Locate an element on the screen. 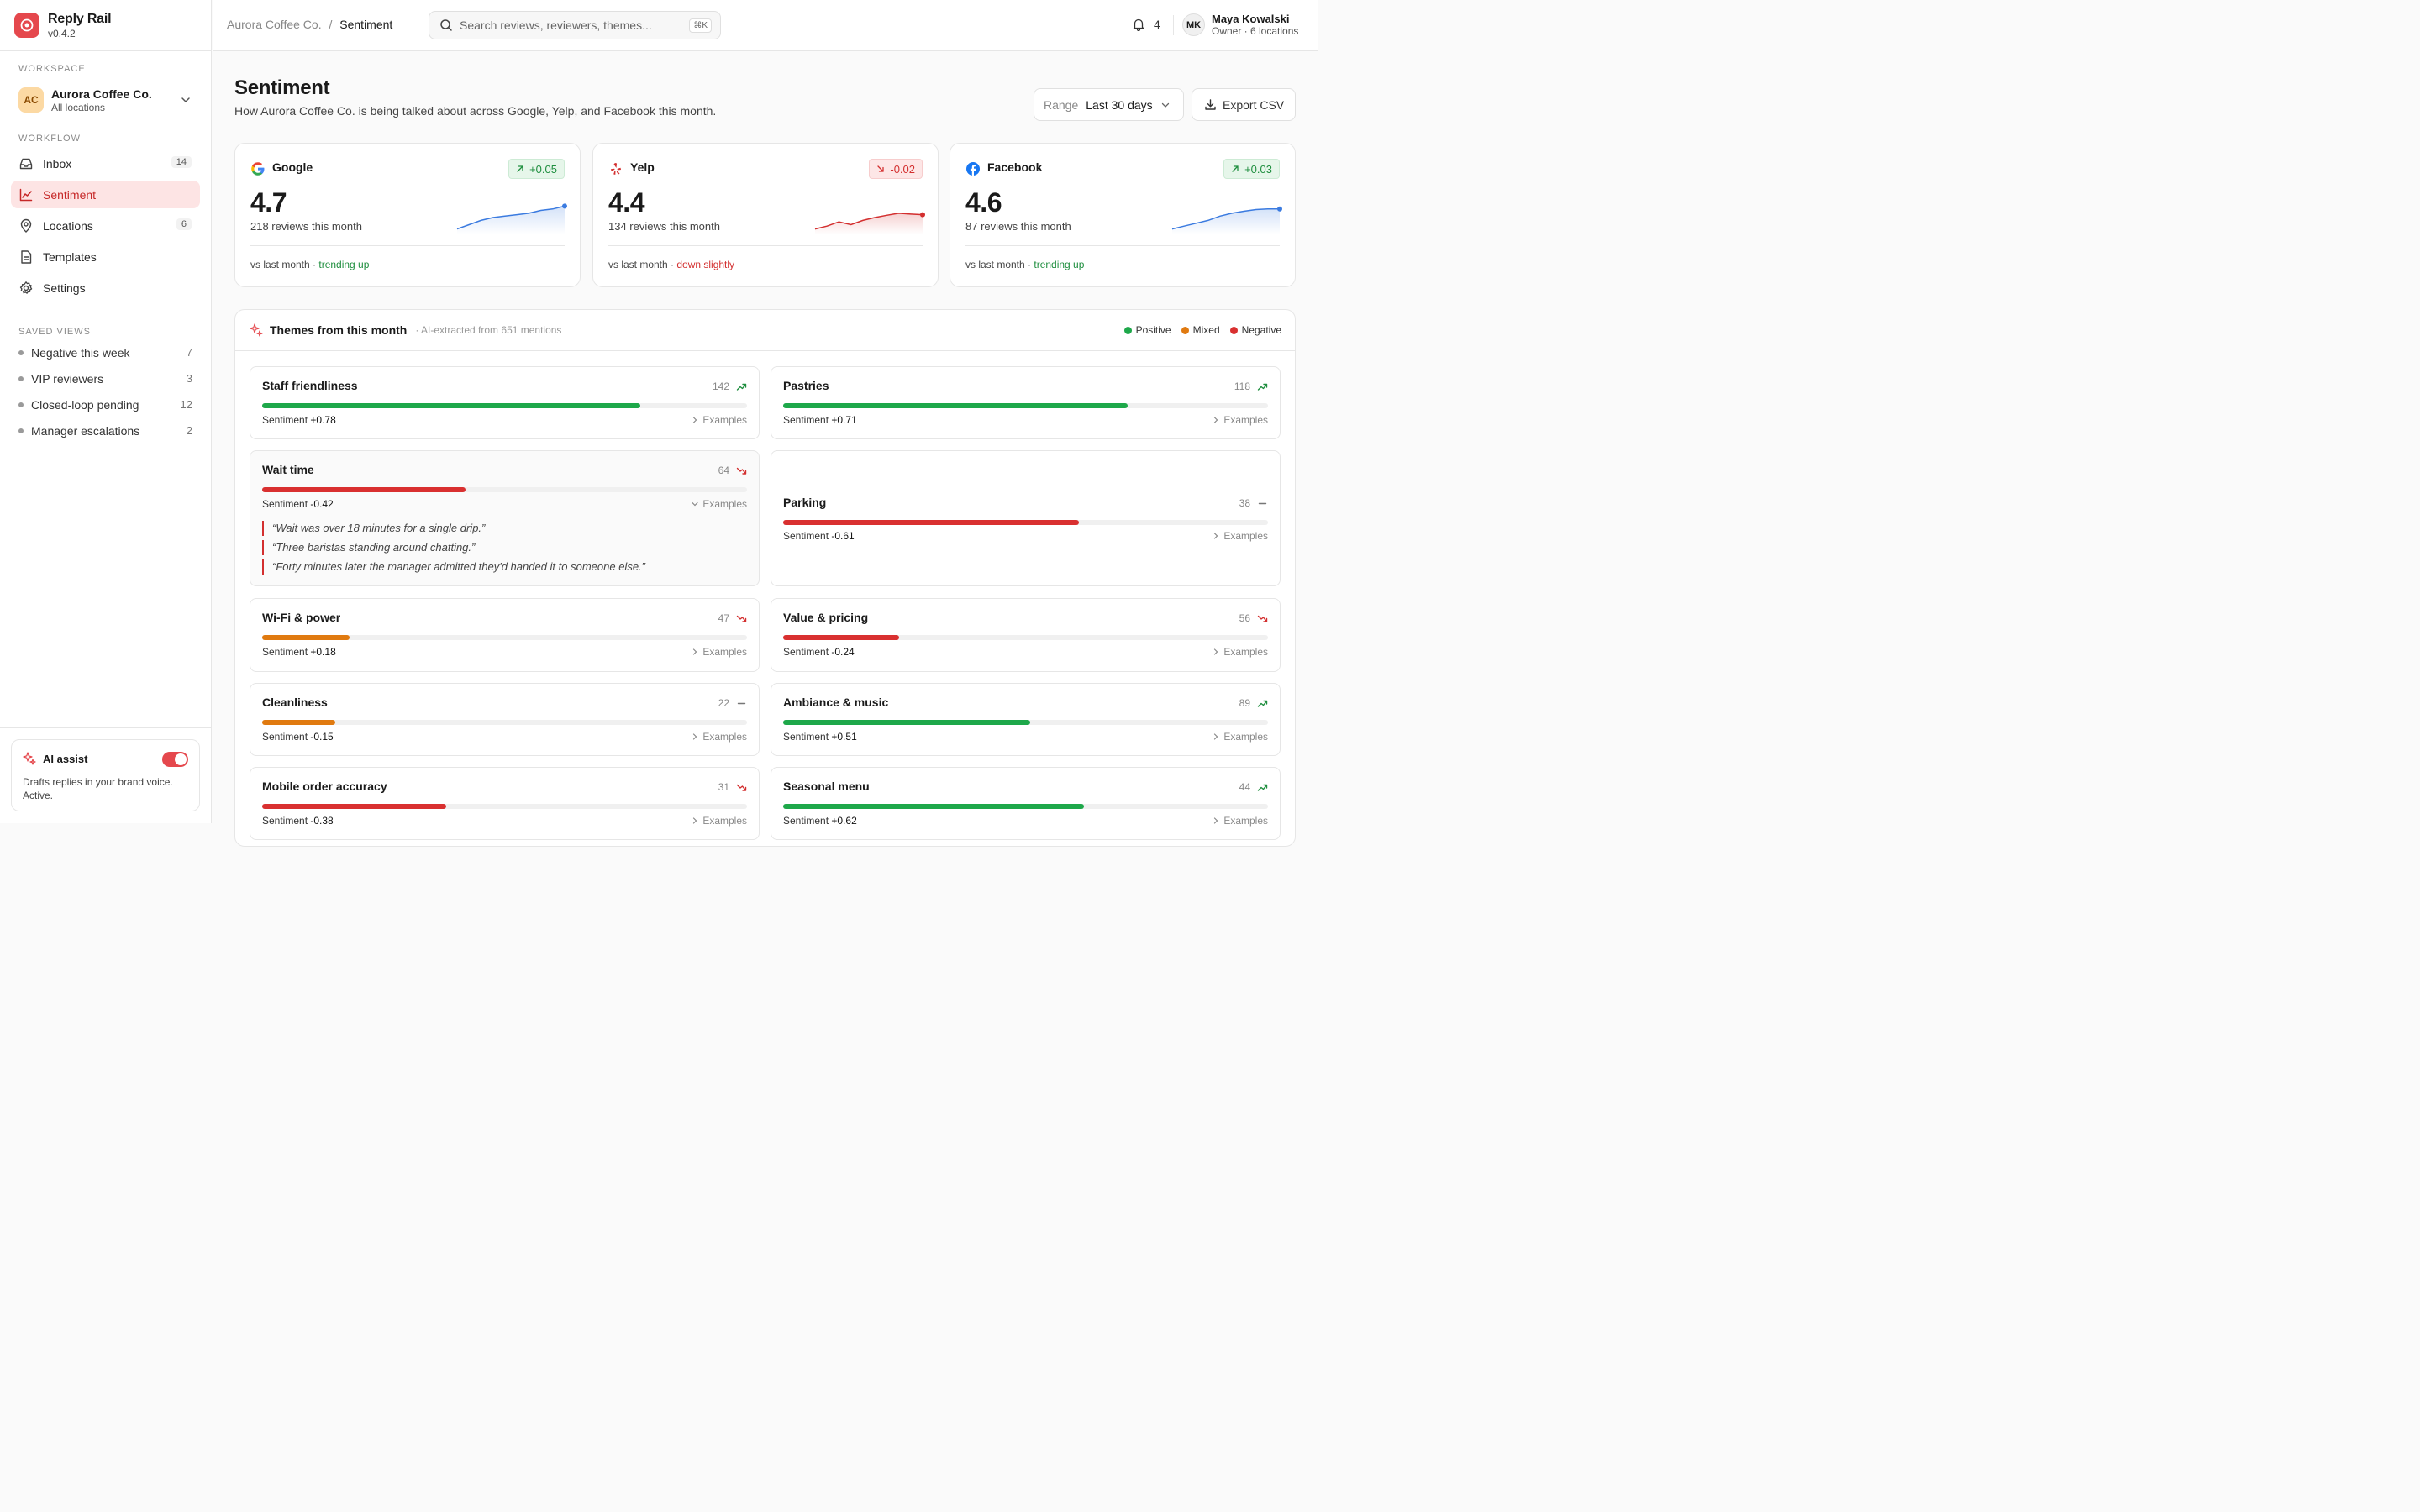 The height and width of the screenshot is (1512, 2420). chevron-right-icon is located at coordinates (1216, 420).